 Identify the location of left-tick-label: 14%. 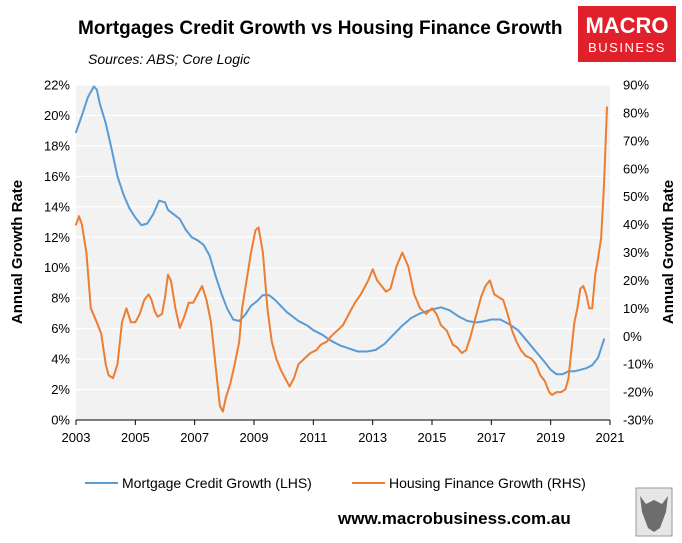
(57, 206).